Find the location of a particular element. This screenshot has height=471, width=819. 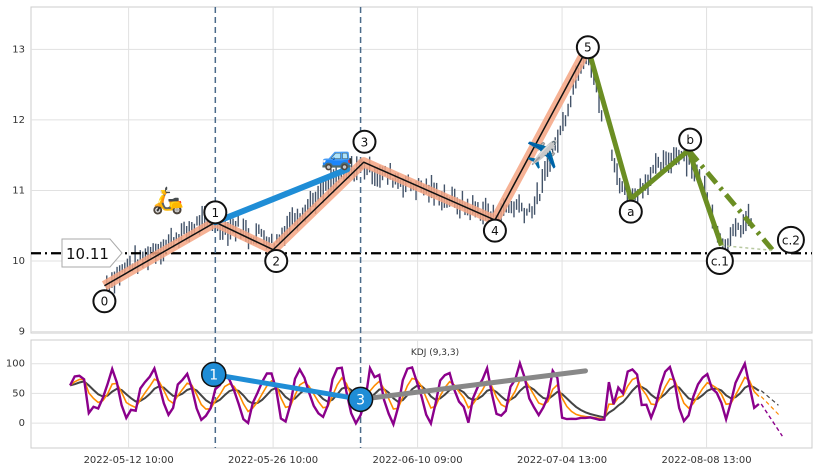

kdj-k-line is located at coordinates (414, 393).